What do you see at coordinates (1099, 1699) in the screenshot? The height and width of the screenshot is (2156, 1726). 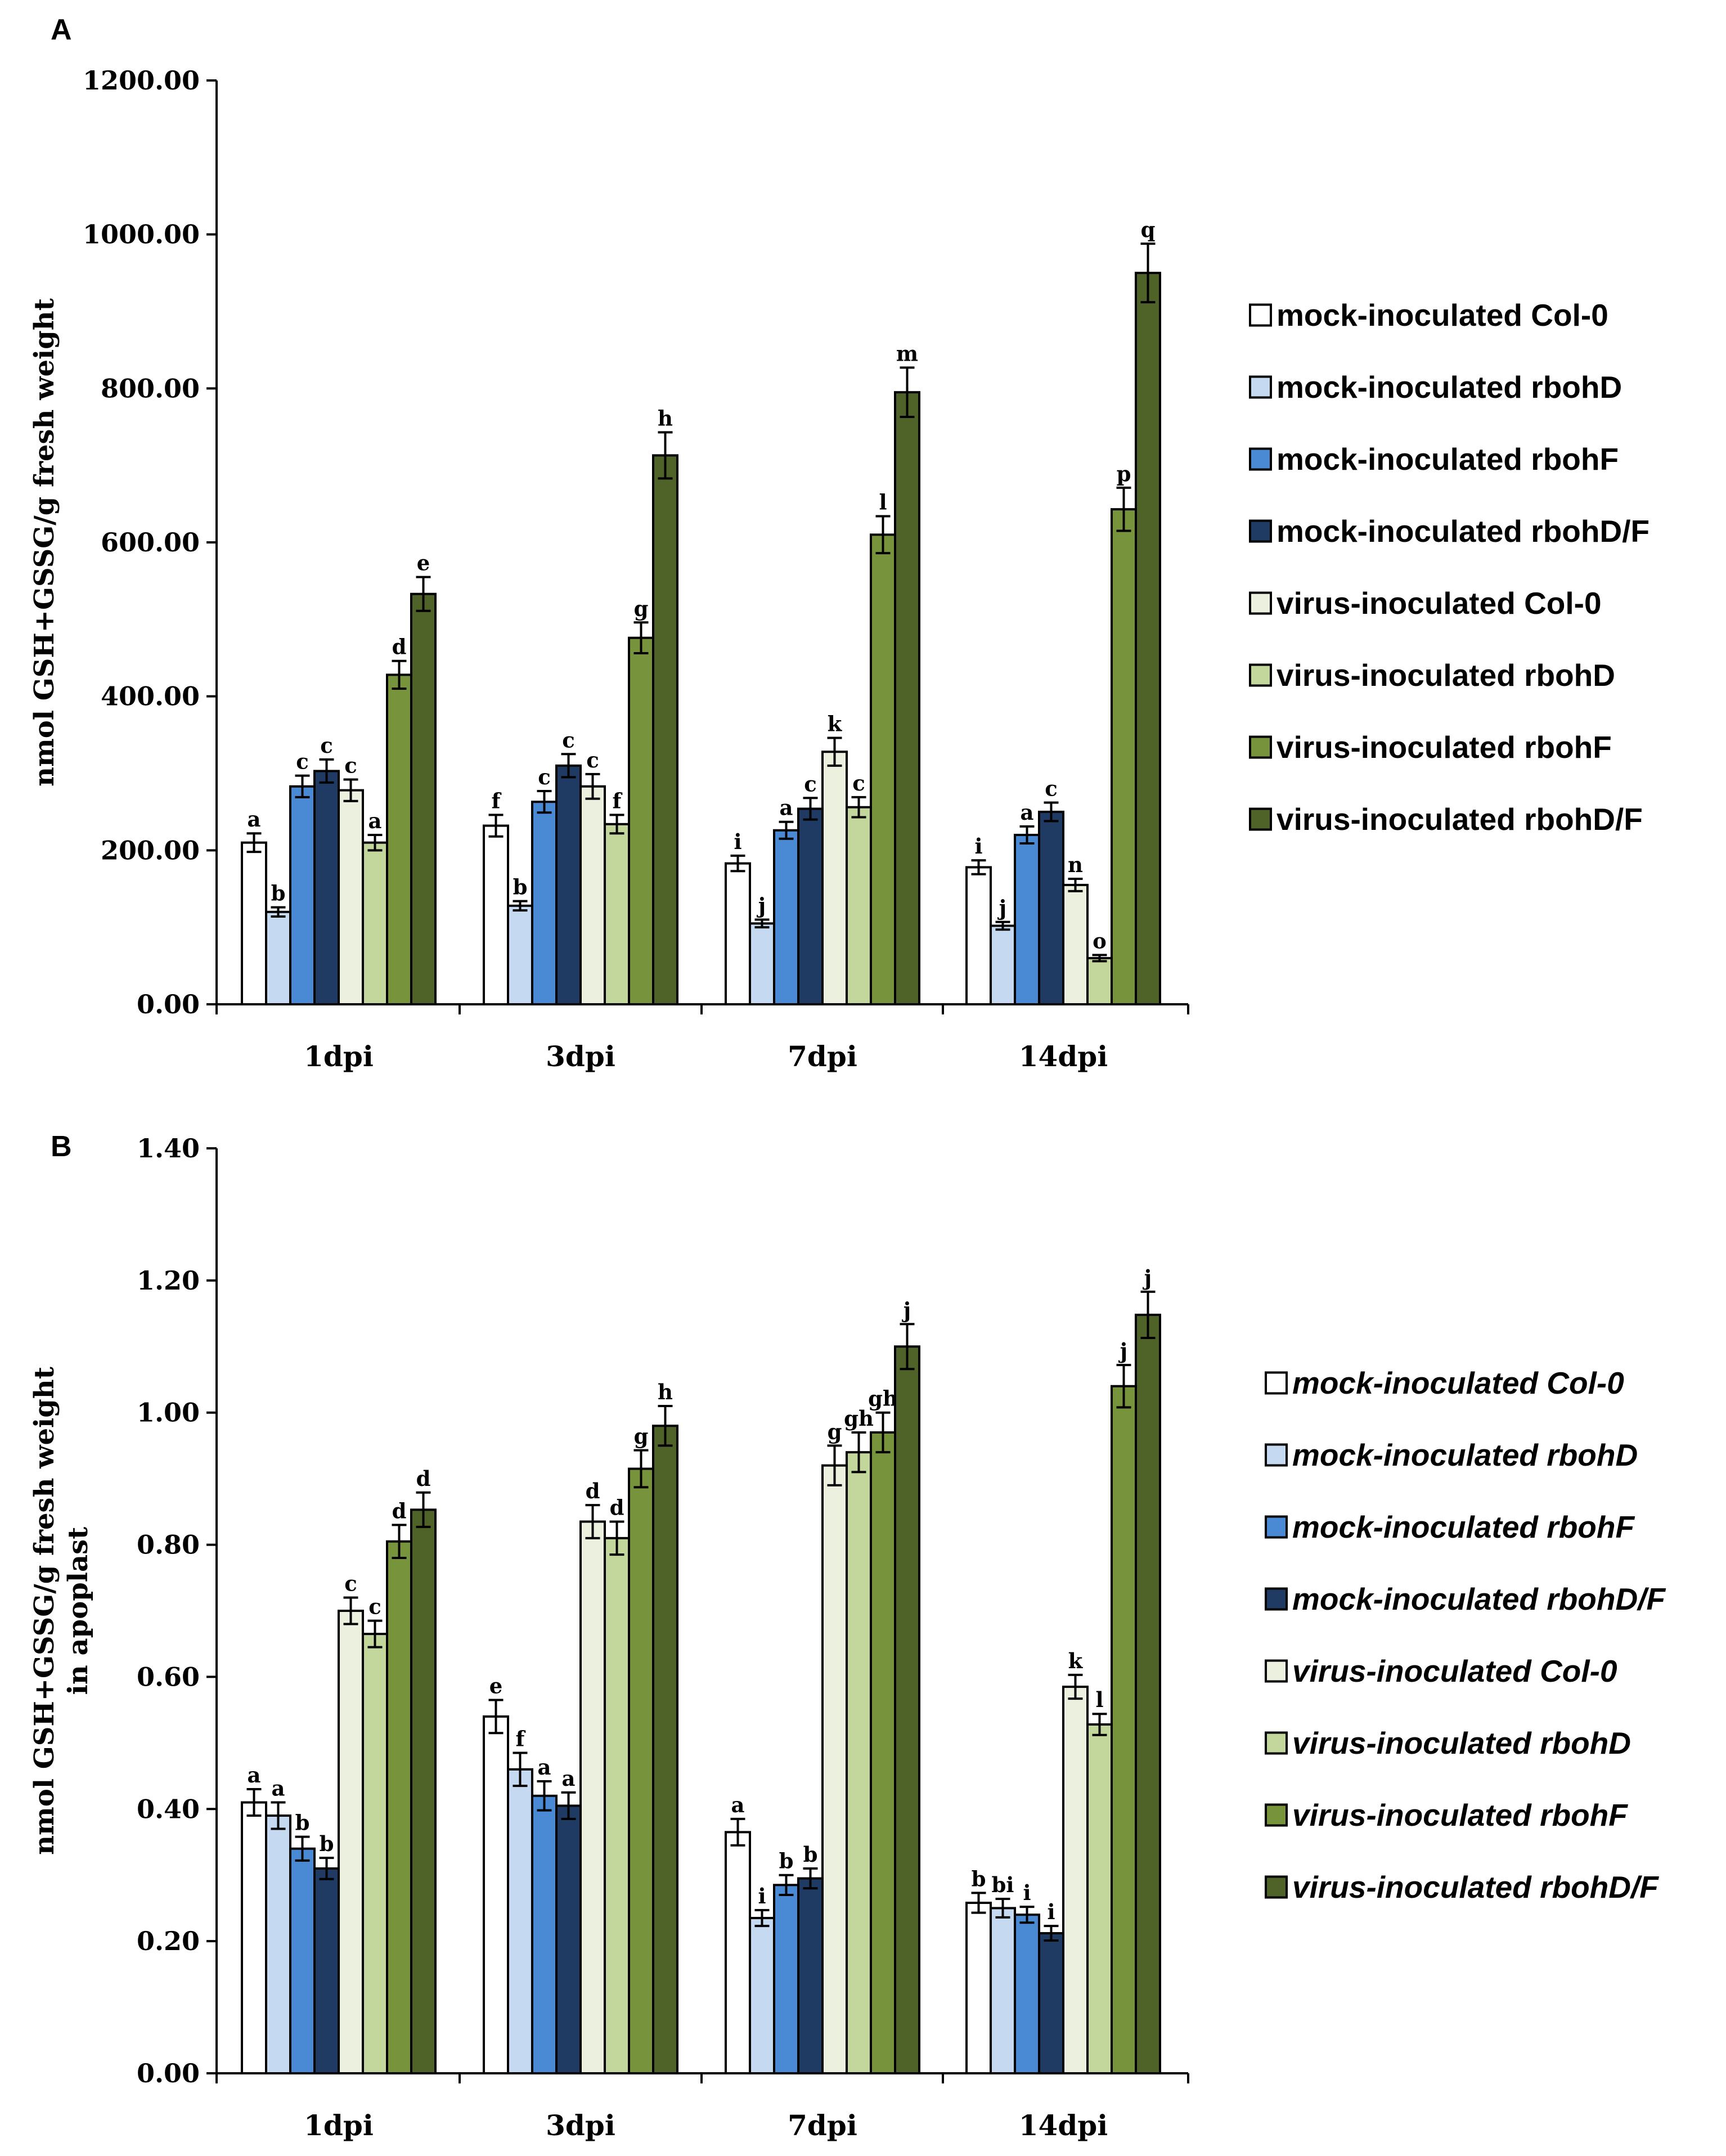 I see `significance-letter: l` at bounding box center [1099, 1699].